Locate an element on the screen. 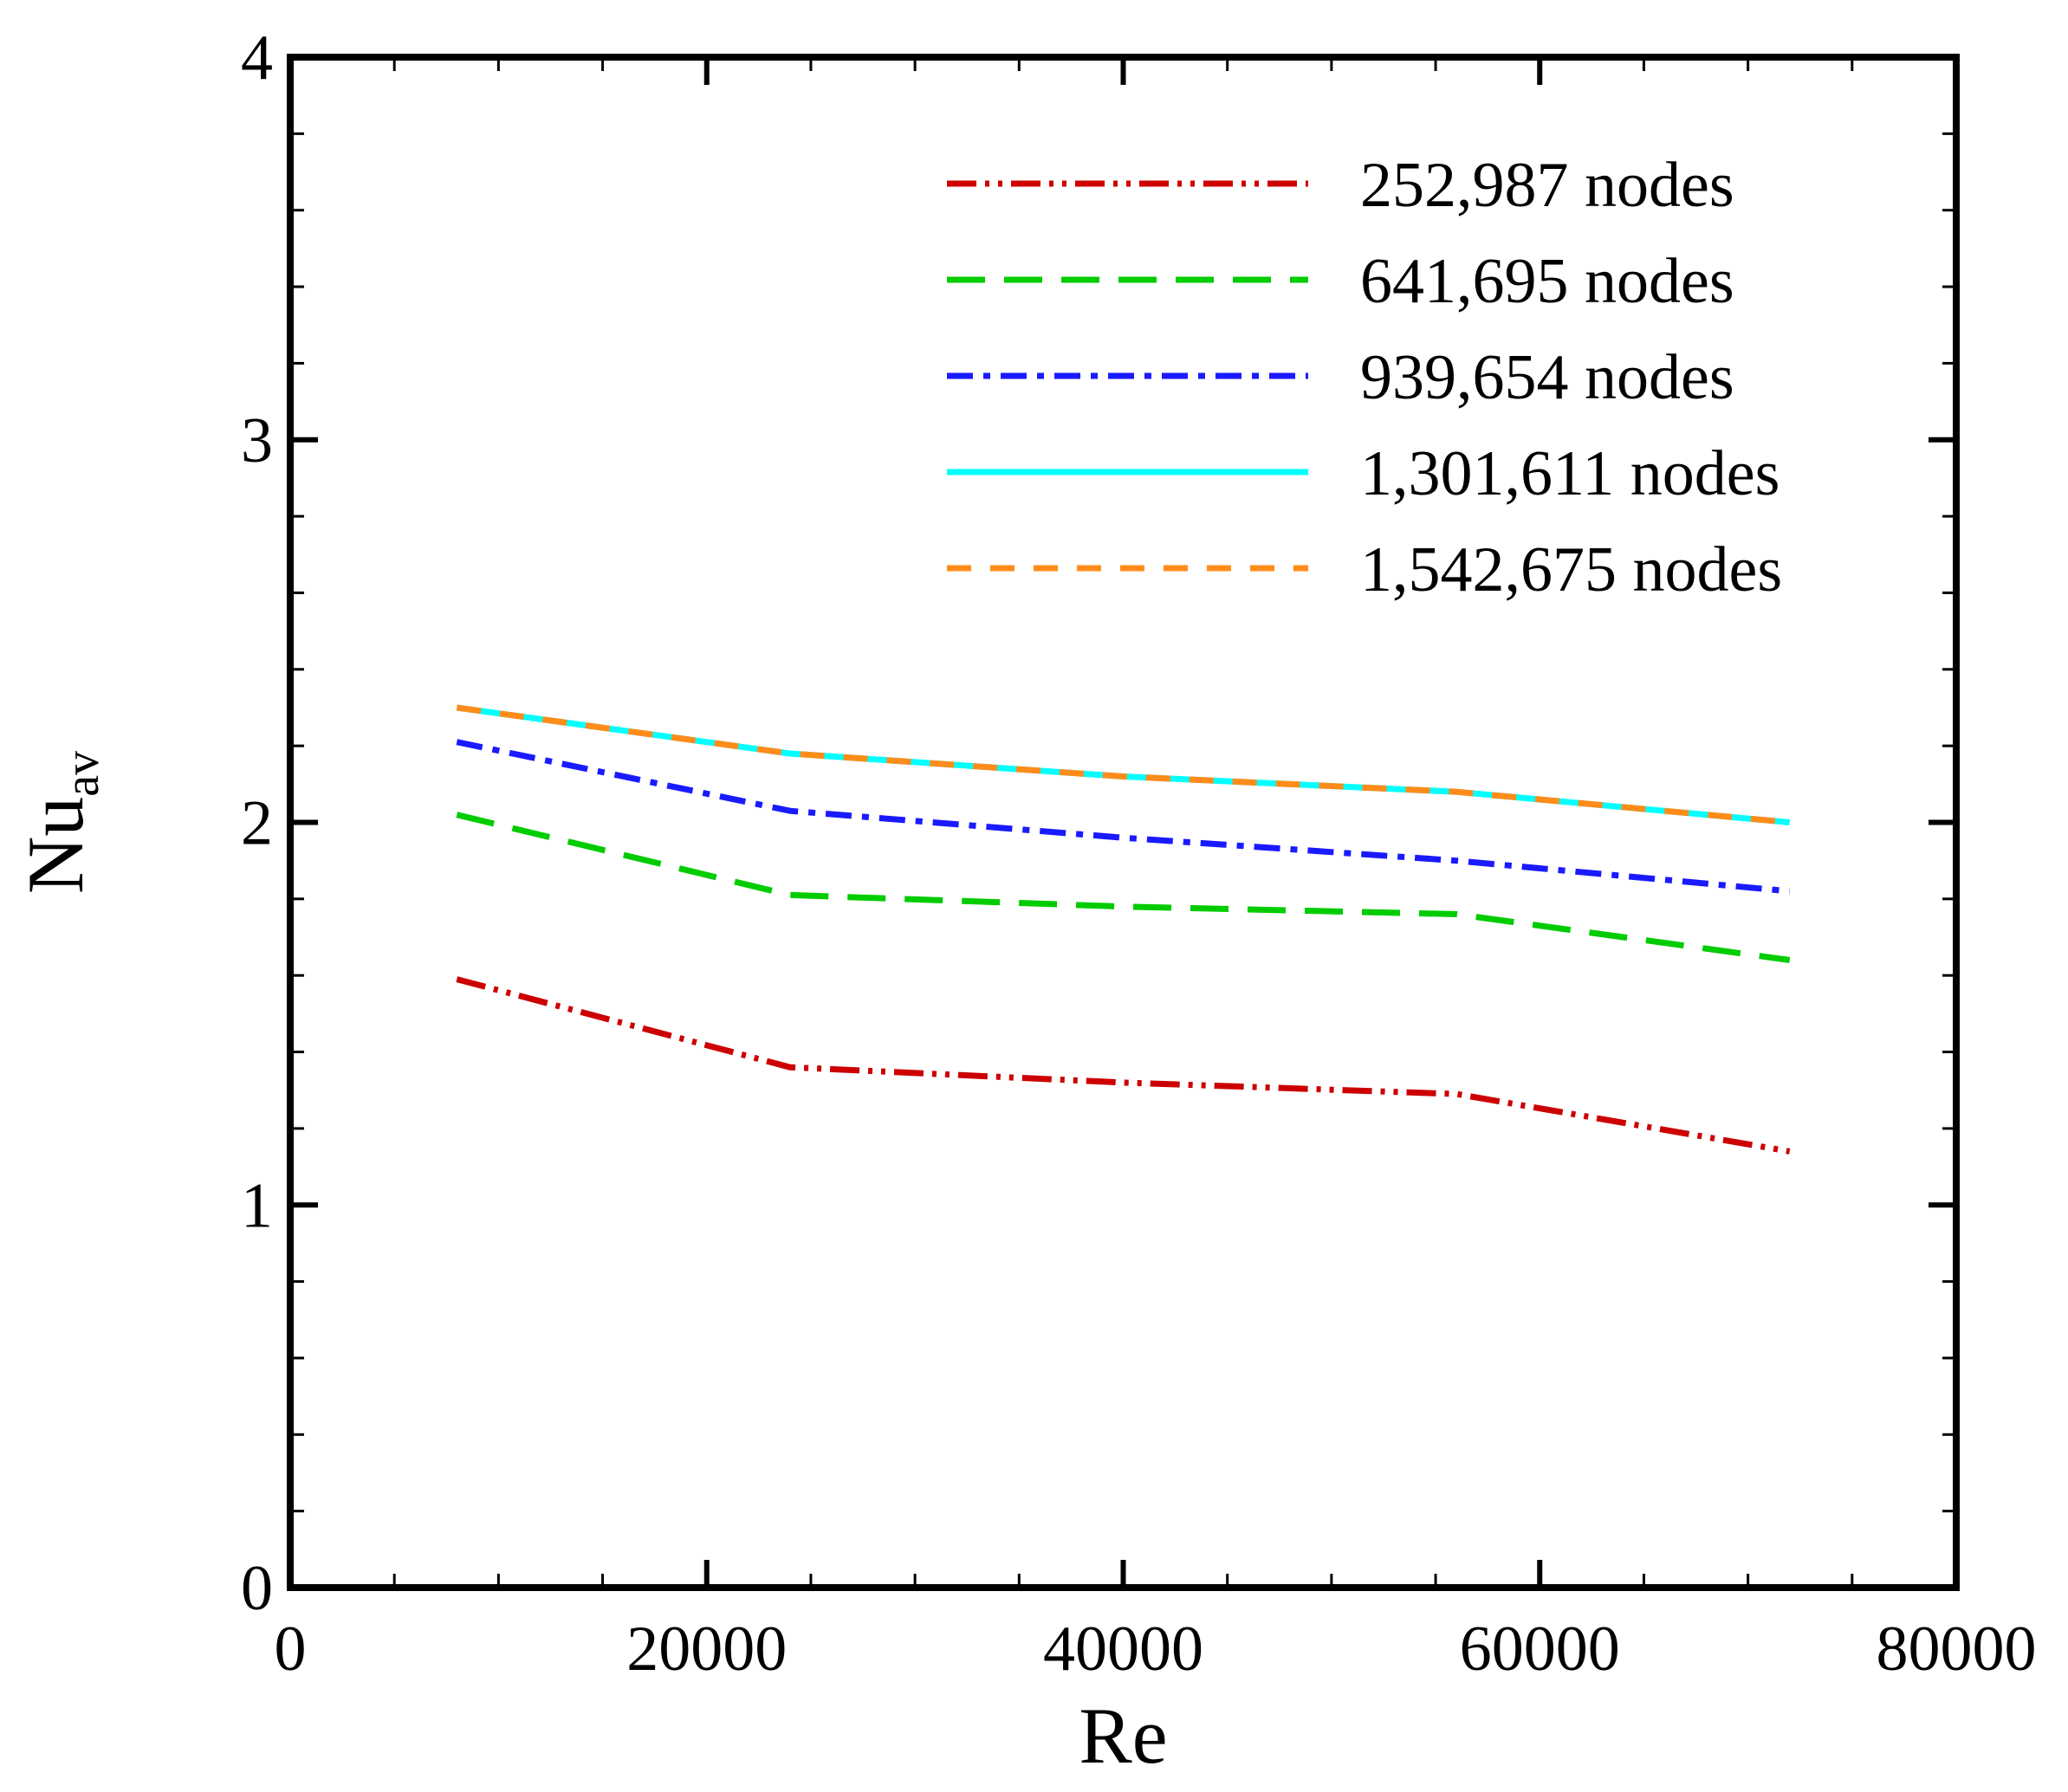 This screenshot has height=1792, width=2068. x-tick-label: 40000 is located at coordinates (1123, 1649).